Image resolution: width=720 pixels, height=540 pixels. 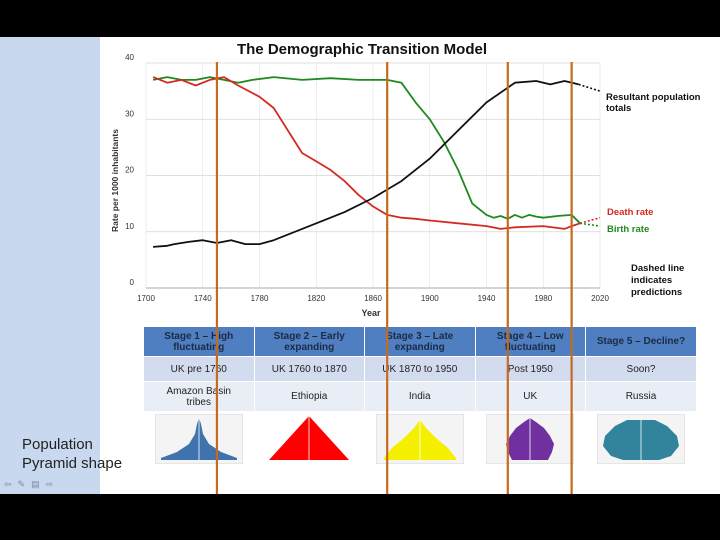 What do you see at coordinates (651, 280) in the screenshot?
I see `dashed-annotation-line2: indicates` at bounding box center [651, 280].